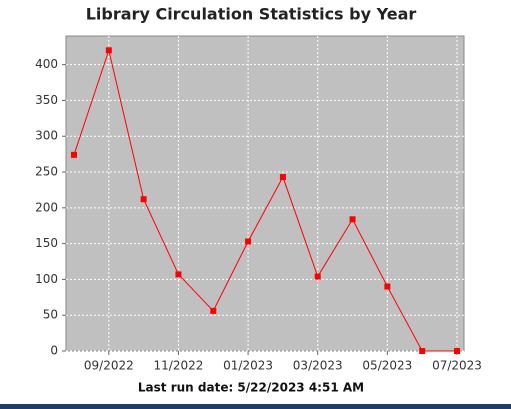 The height and width of the screenshot is (409, 511). What do you see at coordinates (109, 366) in the screenshot?
I see `x-tick-label: 09/2022` at bounding box center [109, 366].